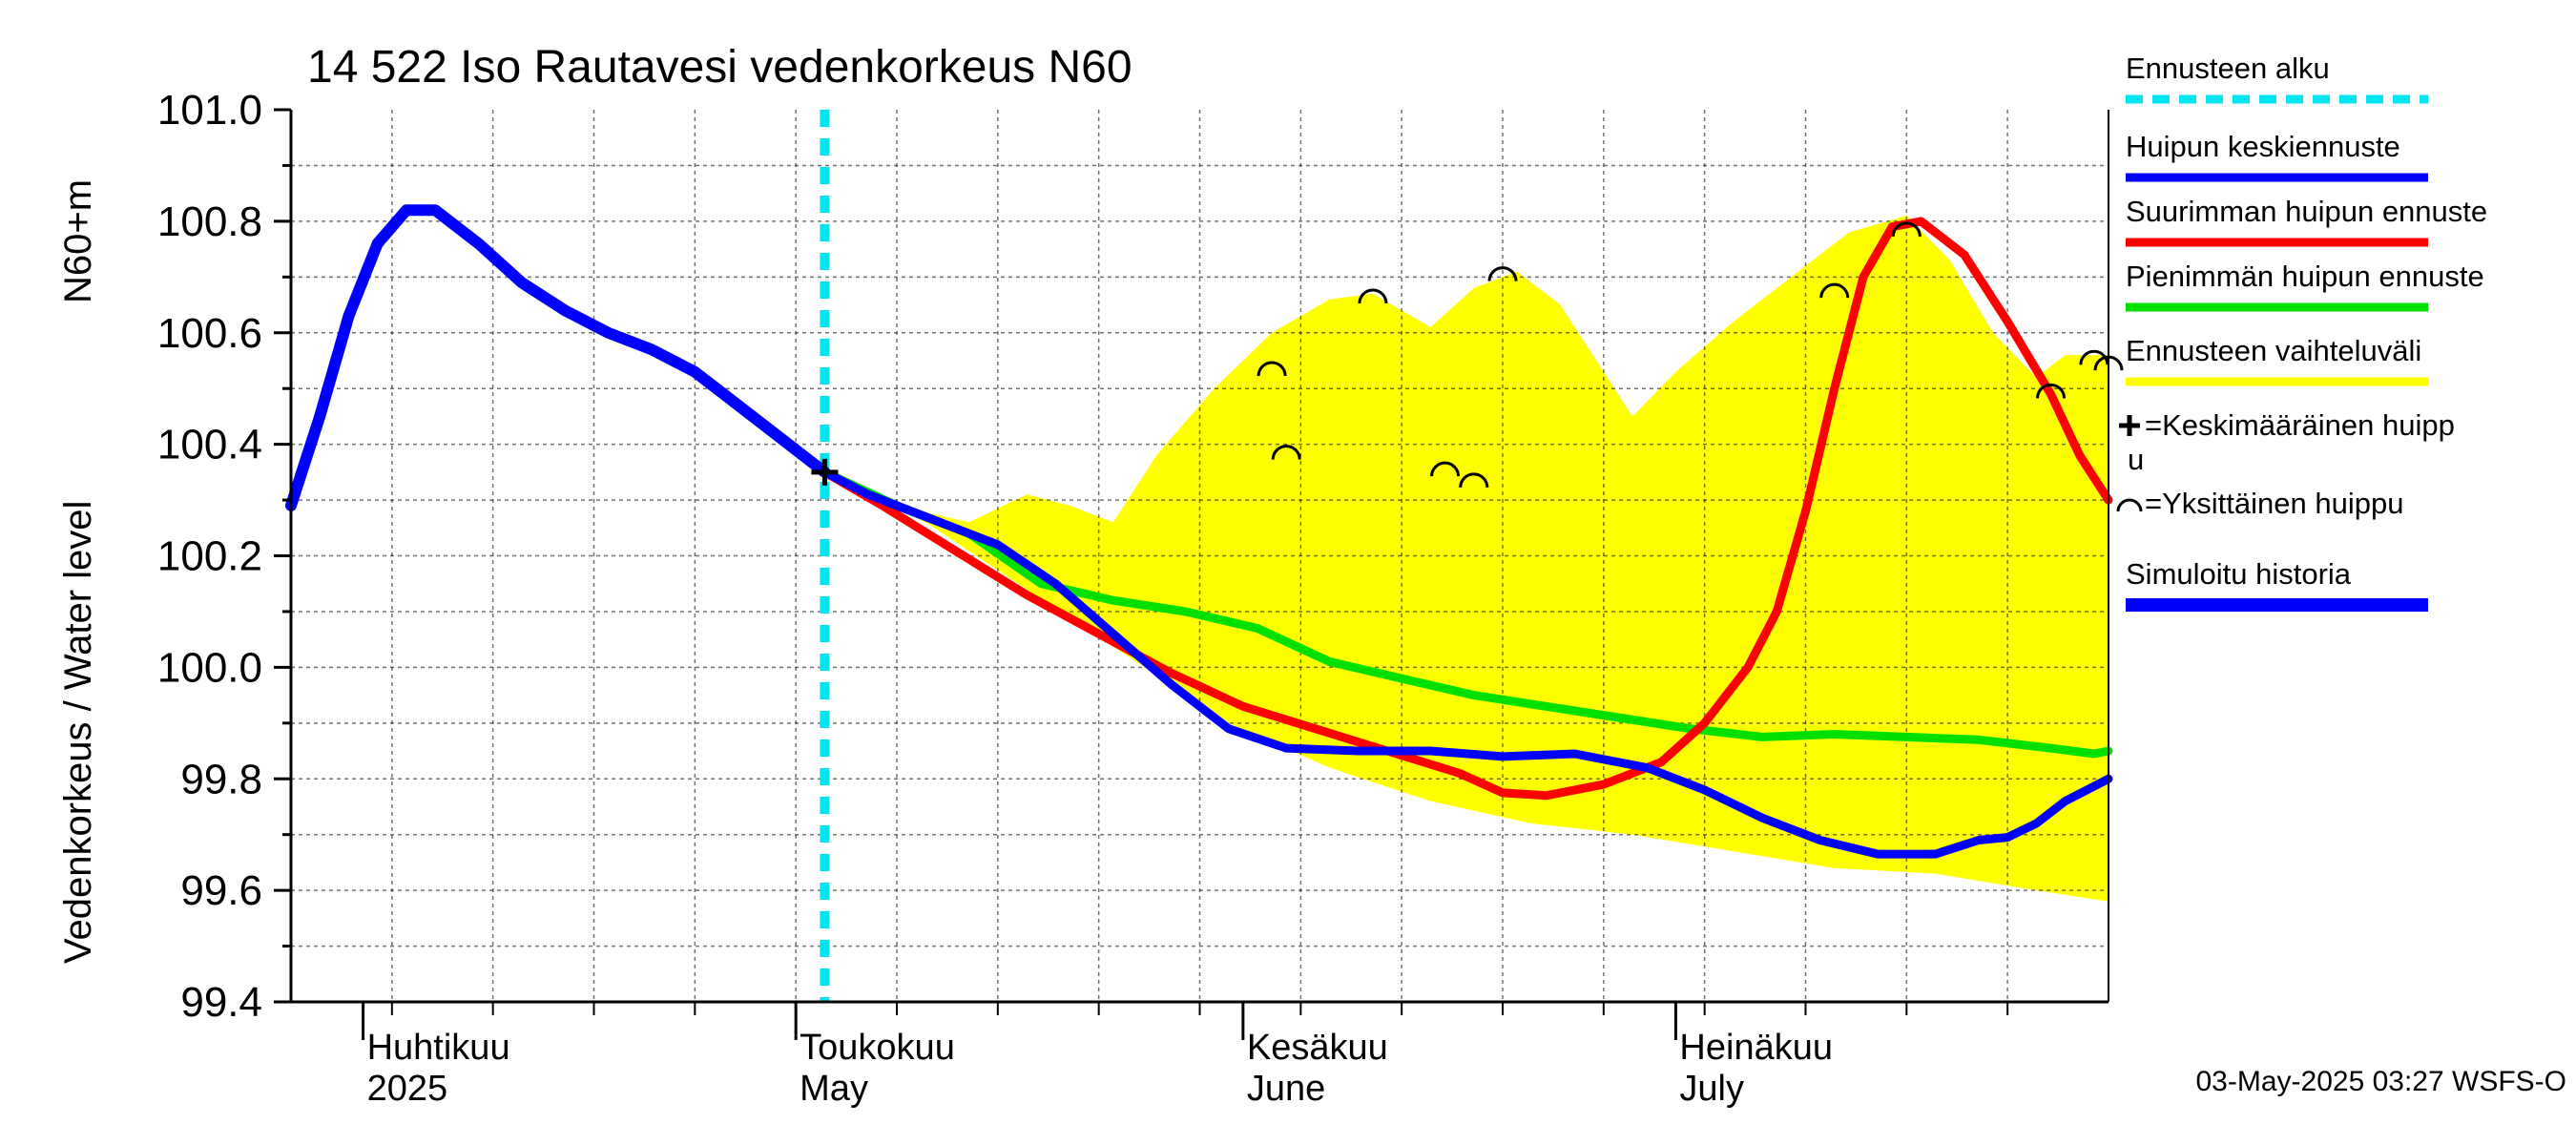  I want to click on x-month-label: Huhtikuu, so click(438, 1048).